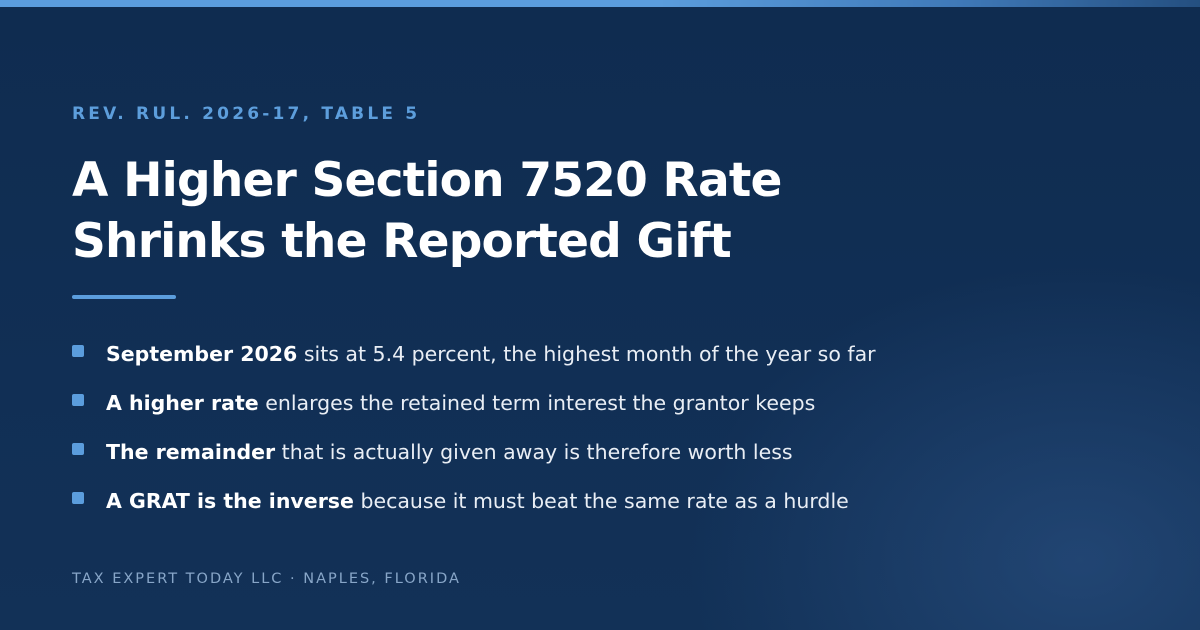 Image resolution: width=1200 pixels, height=630 pixels. Describe the element at coordinates (230, 501) in the screenshot. I see `bullet-lead: A GRAT is the inverse` at that location.